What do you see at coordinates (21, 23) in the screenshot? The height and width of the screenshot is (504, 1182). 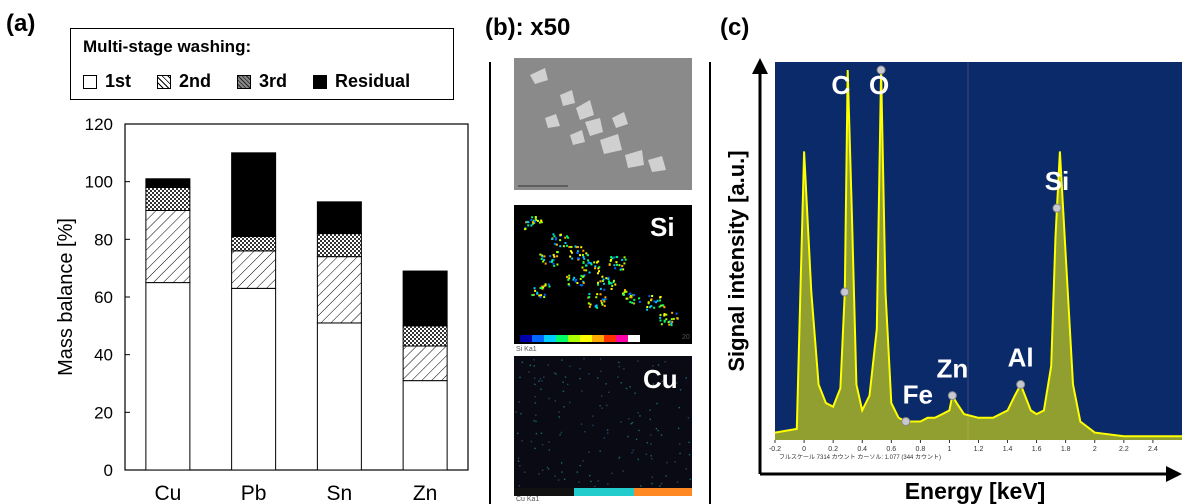 I see `panel-a-label: (a)` at bounding box center [21, 23].